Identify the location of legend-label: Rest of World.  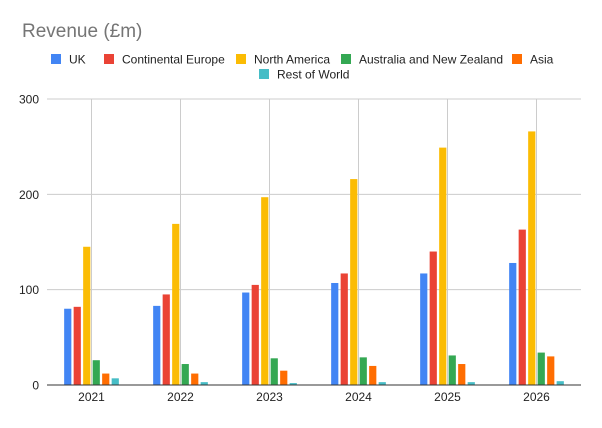
(313, 75).